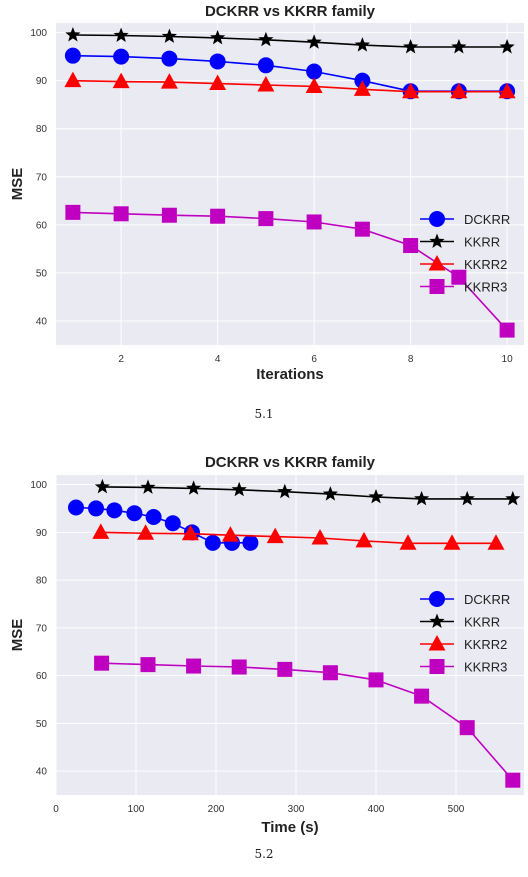 Image resolution: width=528 pixels, height=877 pixels. Describe the element at coordinates (42, 533) in the screenshot. I see `y-tick-label: 90` at that location.